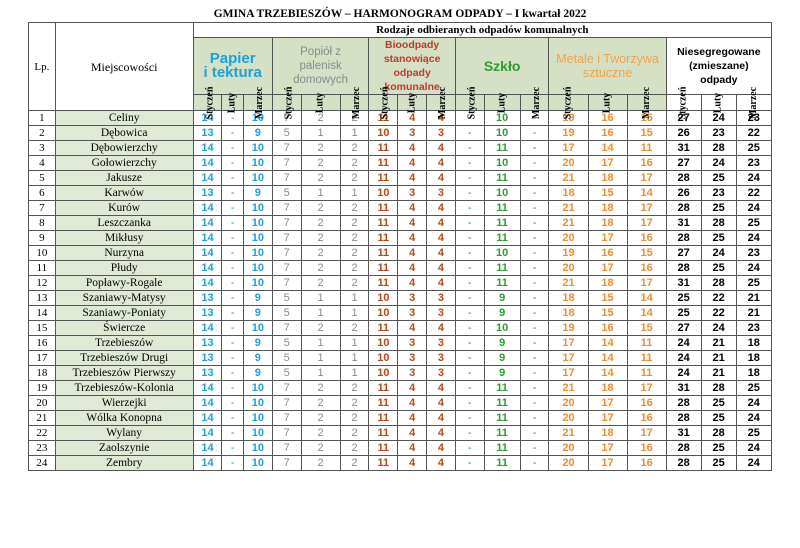 The height and width of the screenshot is (548, 800). Describe the element at coordinates (754, 358) in the screenshot. I see `date-cell-mixed: 18` at that location.